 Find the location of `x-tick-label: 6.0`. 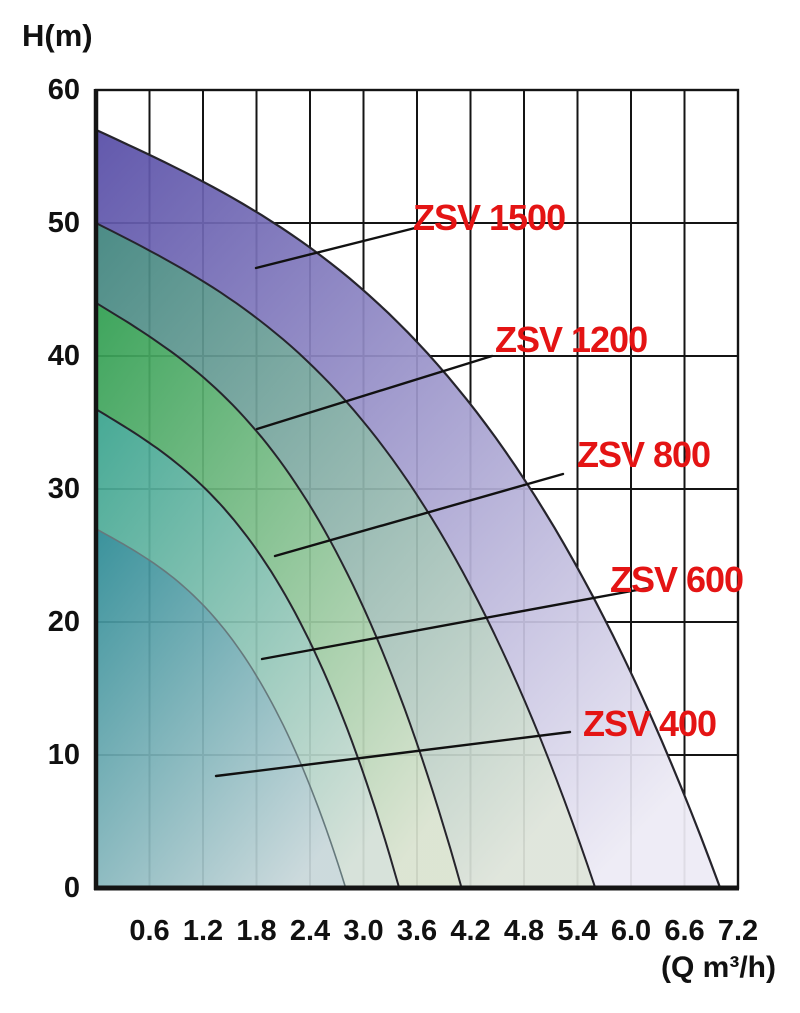

x-tick-label: 6.0 is located at coordinates (631, 931).